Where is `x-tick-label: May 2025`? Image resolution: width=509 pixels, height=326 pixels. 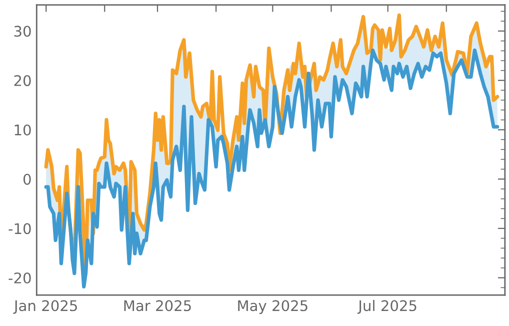
x-tick-label: May 2025 is located at coordinates (273, 307).